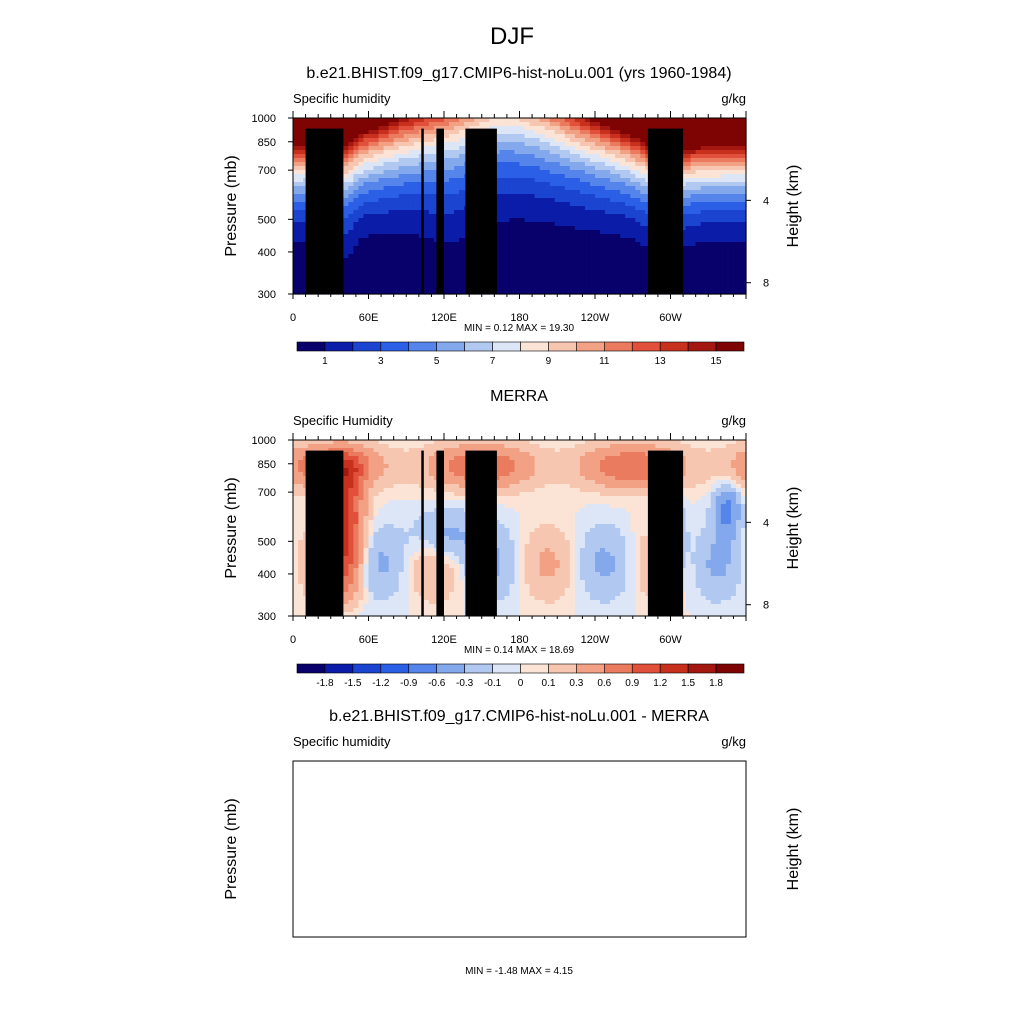 This screenshot has width=1024, height=1024. I want to click on terrain-mask, so click(422, 211).